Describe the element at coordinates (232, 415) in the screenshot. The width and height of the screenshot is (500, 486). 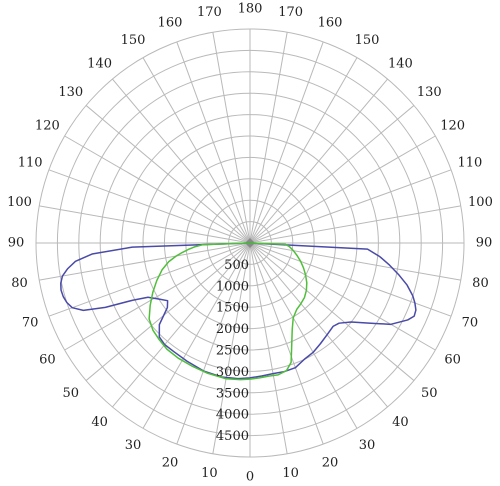
I see `radial-tick-label: 4000` at that location.